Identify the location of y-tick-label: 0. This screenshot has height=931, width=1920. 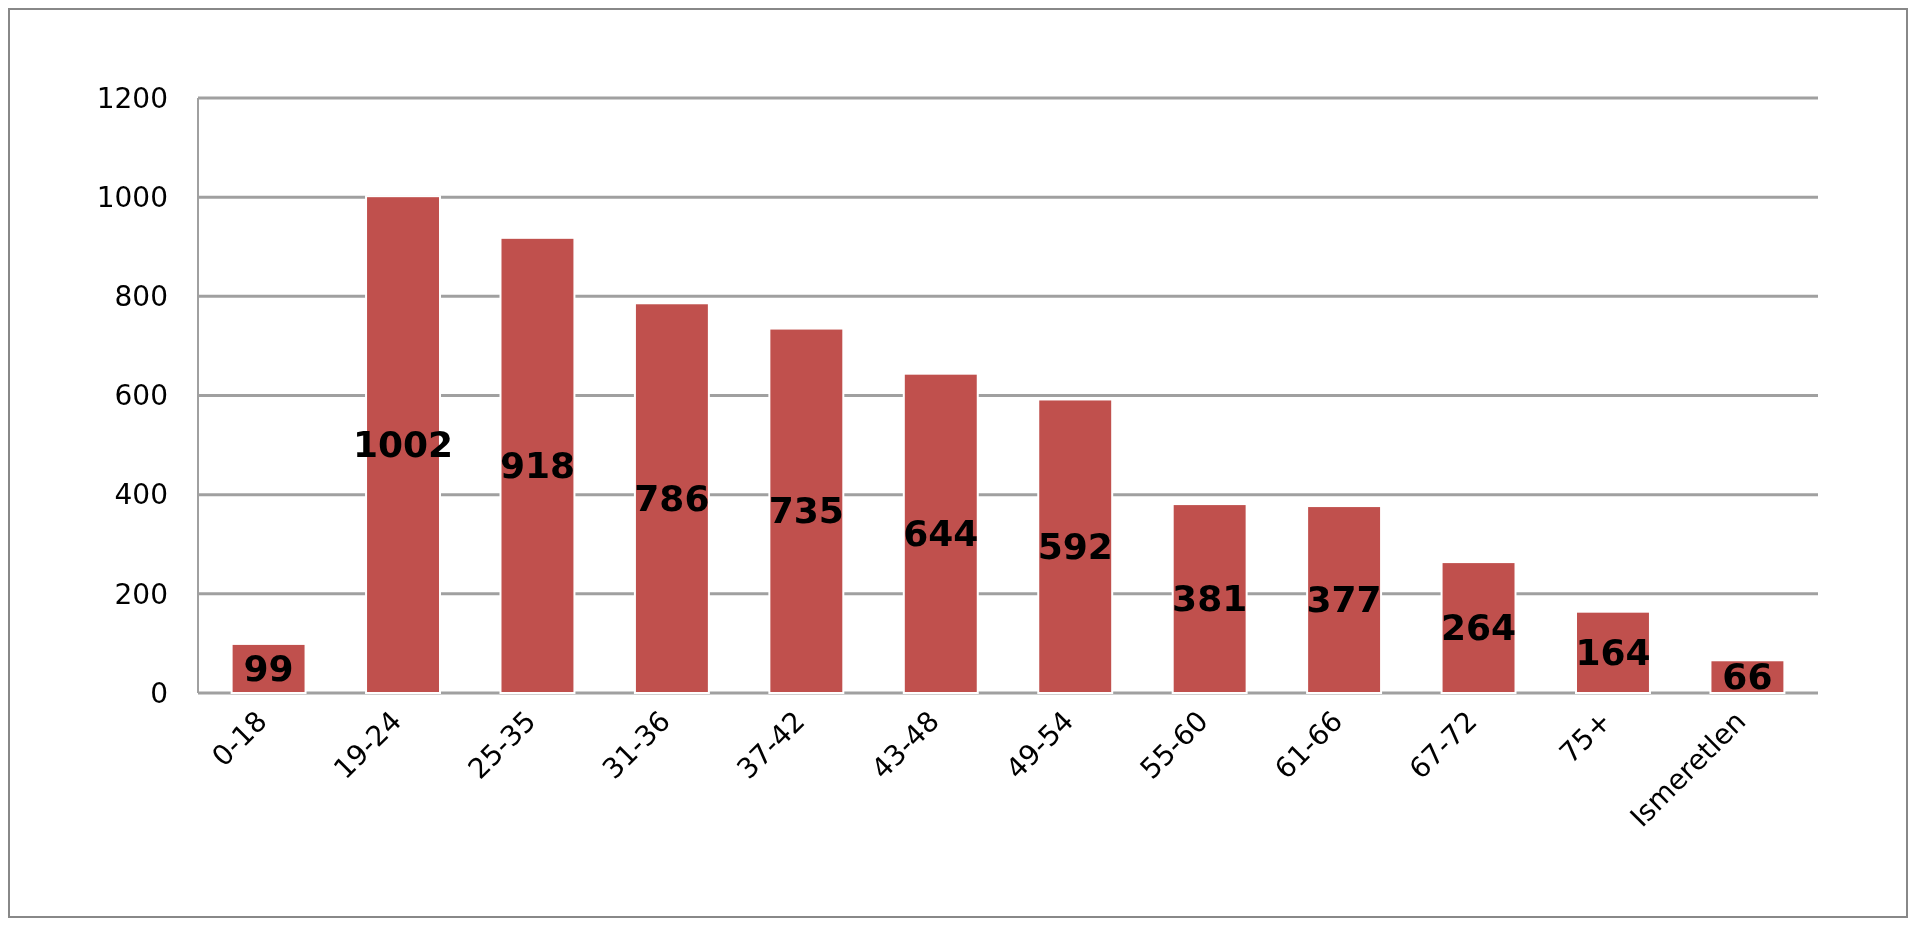
(159, 693).